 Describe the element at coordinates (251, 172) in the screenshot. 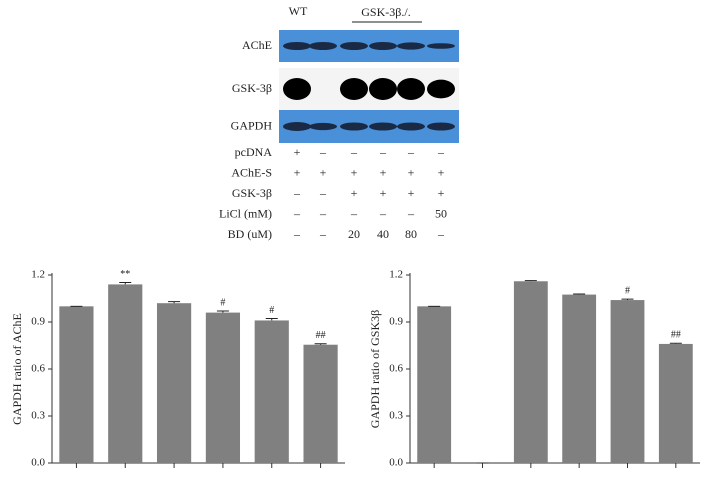

I see `condition-label: AChE-S` at that location.